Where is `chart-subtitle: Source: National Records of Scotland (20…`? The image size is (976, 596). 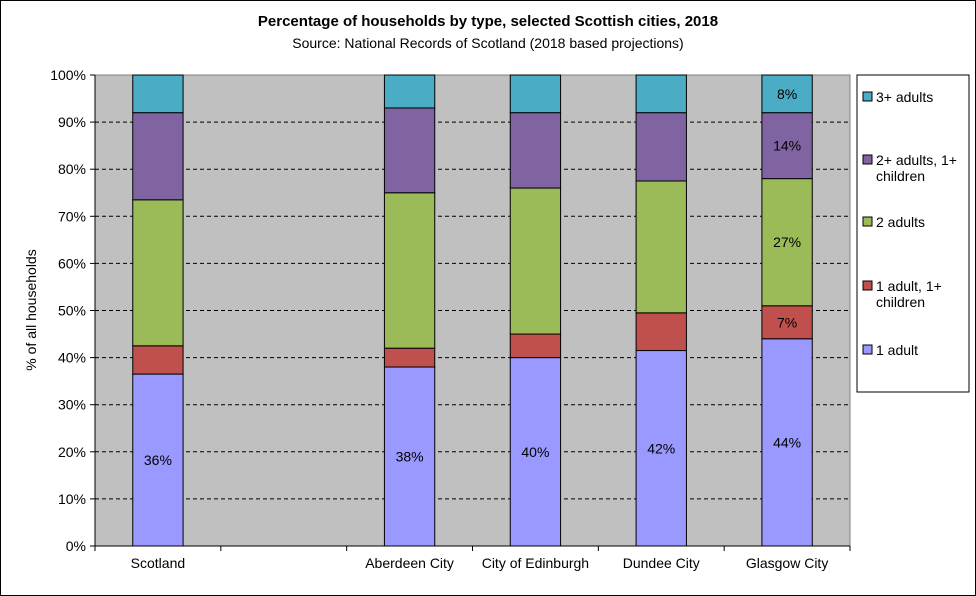 chart-subtitle: Source: National Records of Scotland (20… is located at coordinates (488, 43).